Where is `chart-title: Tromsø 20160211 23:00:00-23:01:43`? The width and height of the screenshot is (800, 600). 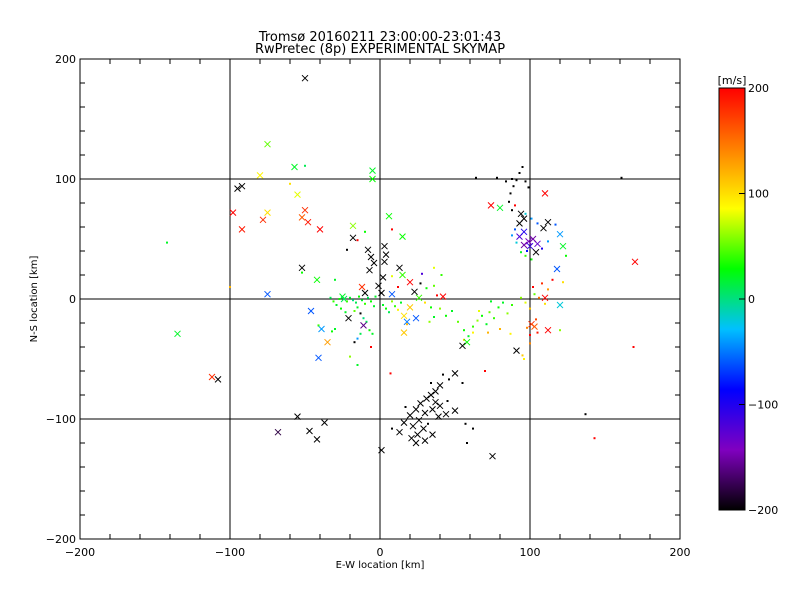 chart-title: Tromsø 20160211 23:00:00-23:01:43 is located at coordinates (379, 37).